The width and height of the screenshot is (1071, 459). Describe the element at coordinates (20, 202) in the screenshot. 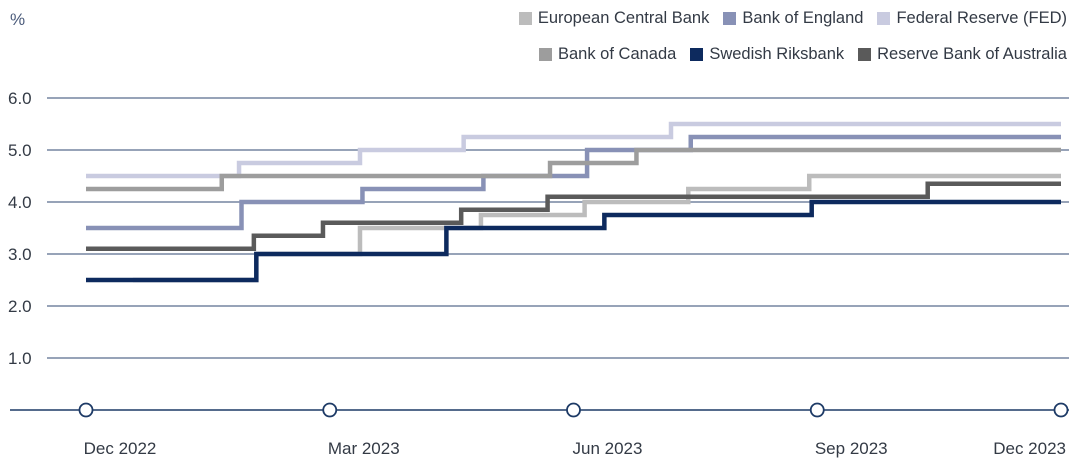

I see `y-tick-label: 4.0` at that location.